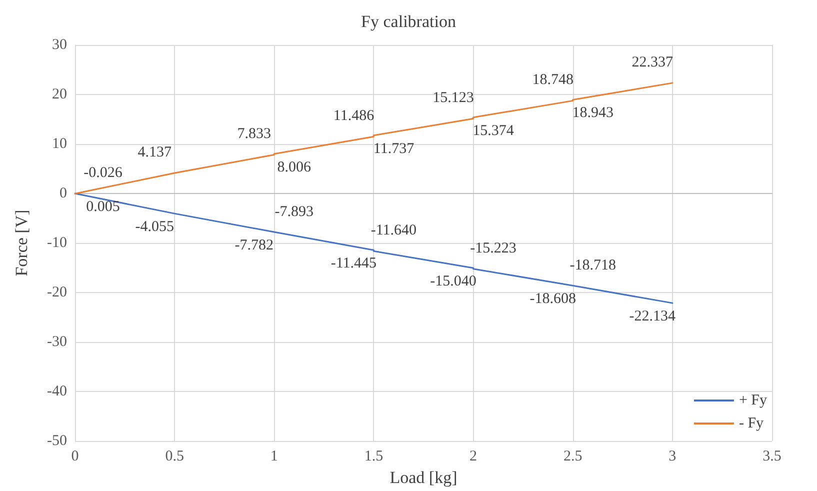 The height and width of the screenshot is (491, 817). What do you see at coordinates (63, 194) in the screenshot?
I see `y-tick-label: 0` at bounding box center [63, 194].